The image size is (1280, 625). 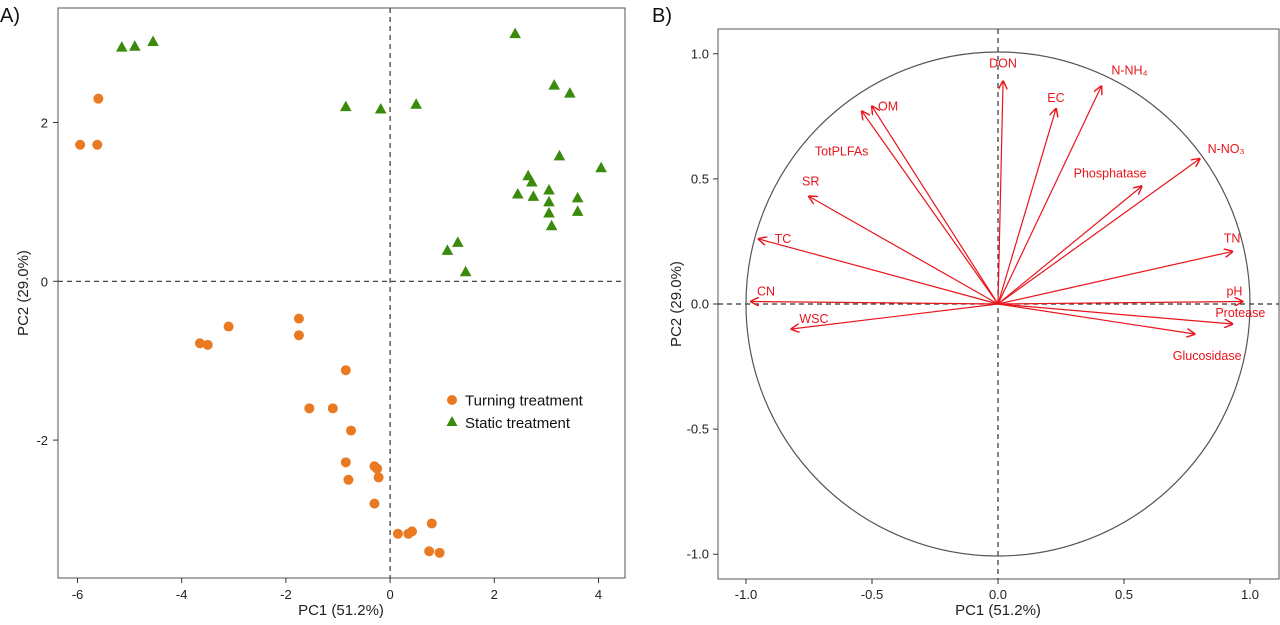 I want to click on loading-vector-label: TotPLFAs, so click(x=842, y=151).